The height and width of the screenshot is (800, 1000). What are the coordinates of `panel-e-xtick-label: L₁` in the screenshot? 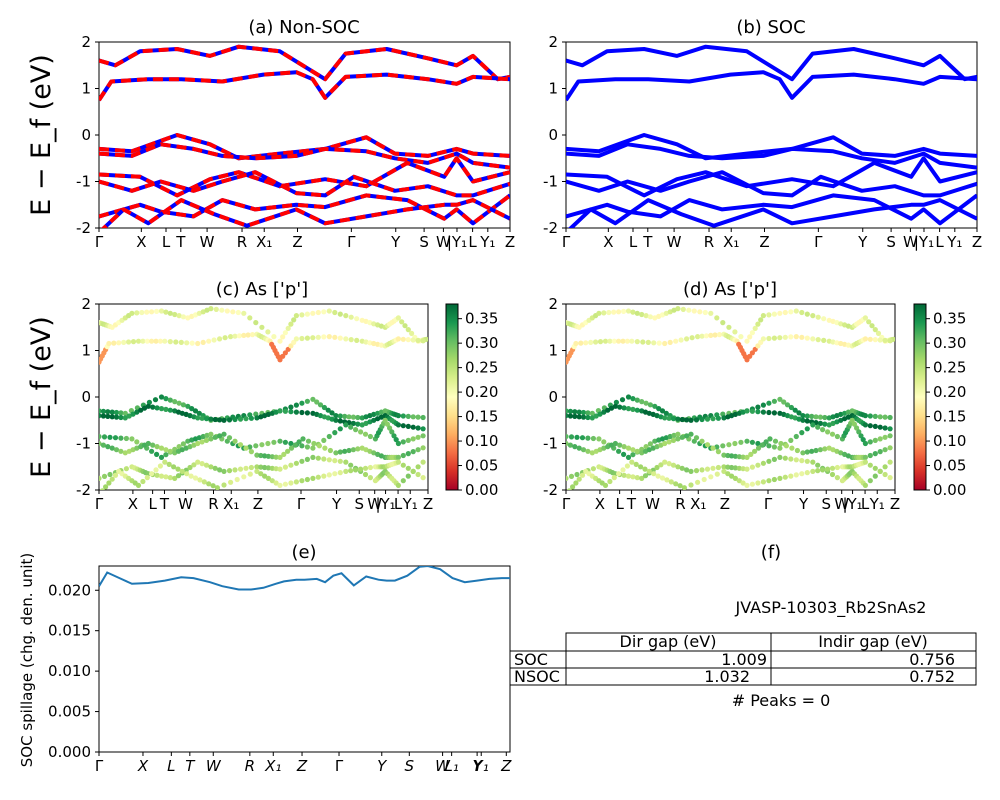 It's located at (451, 766).